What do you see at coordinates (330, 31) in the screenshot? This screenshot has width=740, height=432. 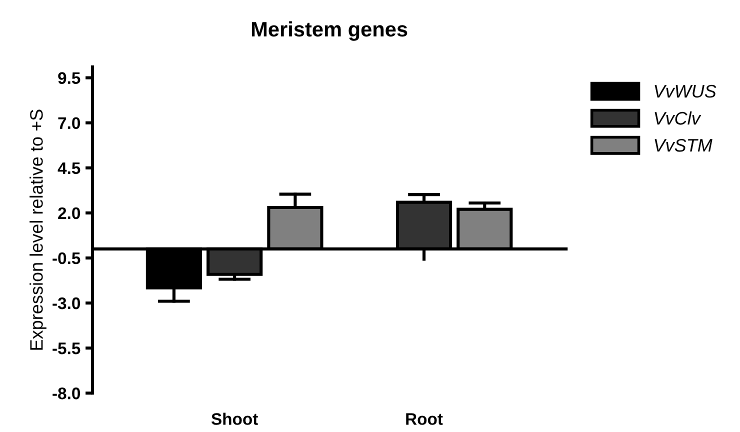 I see `chart-title: Meristem genes` at bounding box center [330, 31].